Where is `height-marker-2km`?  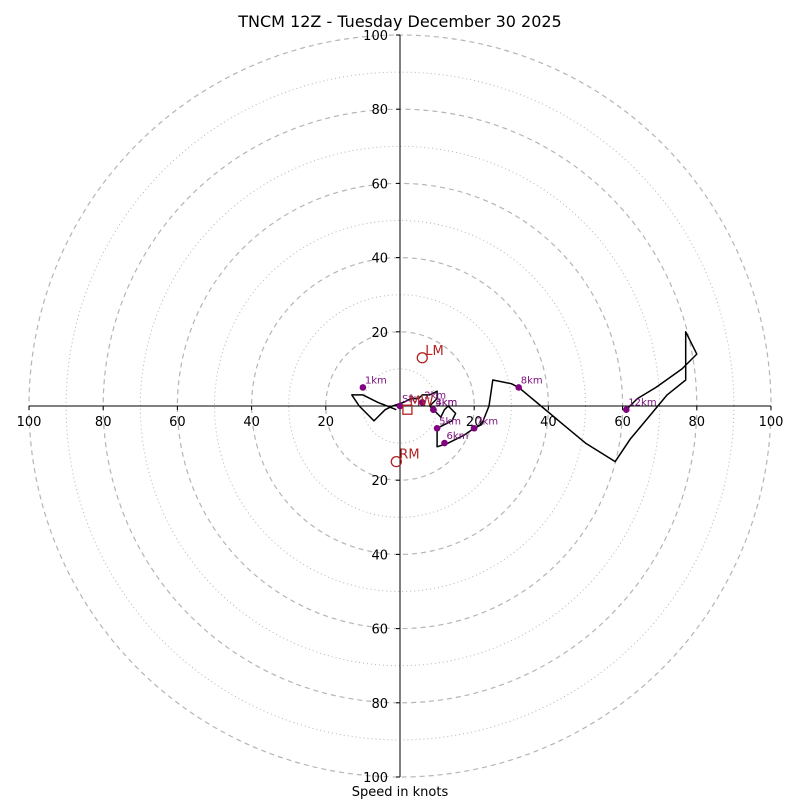 height-marker-2km is located at coordinates (422, 402).